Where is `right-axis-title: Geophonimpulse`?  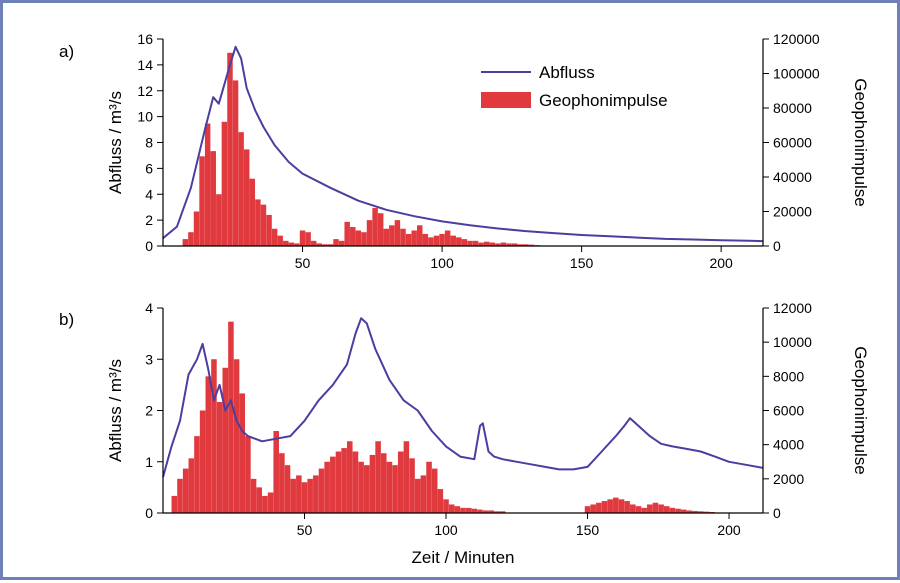 right-axis-title: Geophonimpulse is located at coordinates (860, 142).